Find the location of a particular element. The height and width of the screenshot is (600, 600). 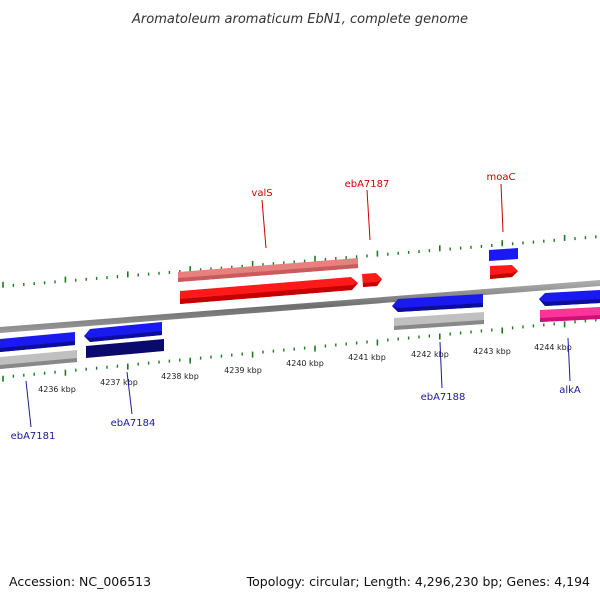

gene-ebA7184-cds is located at coordinates (125, 348).